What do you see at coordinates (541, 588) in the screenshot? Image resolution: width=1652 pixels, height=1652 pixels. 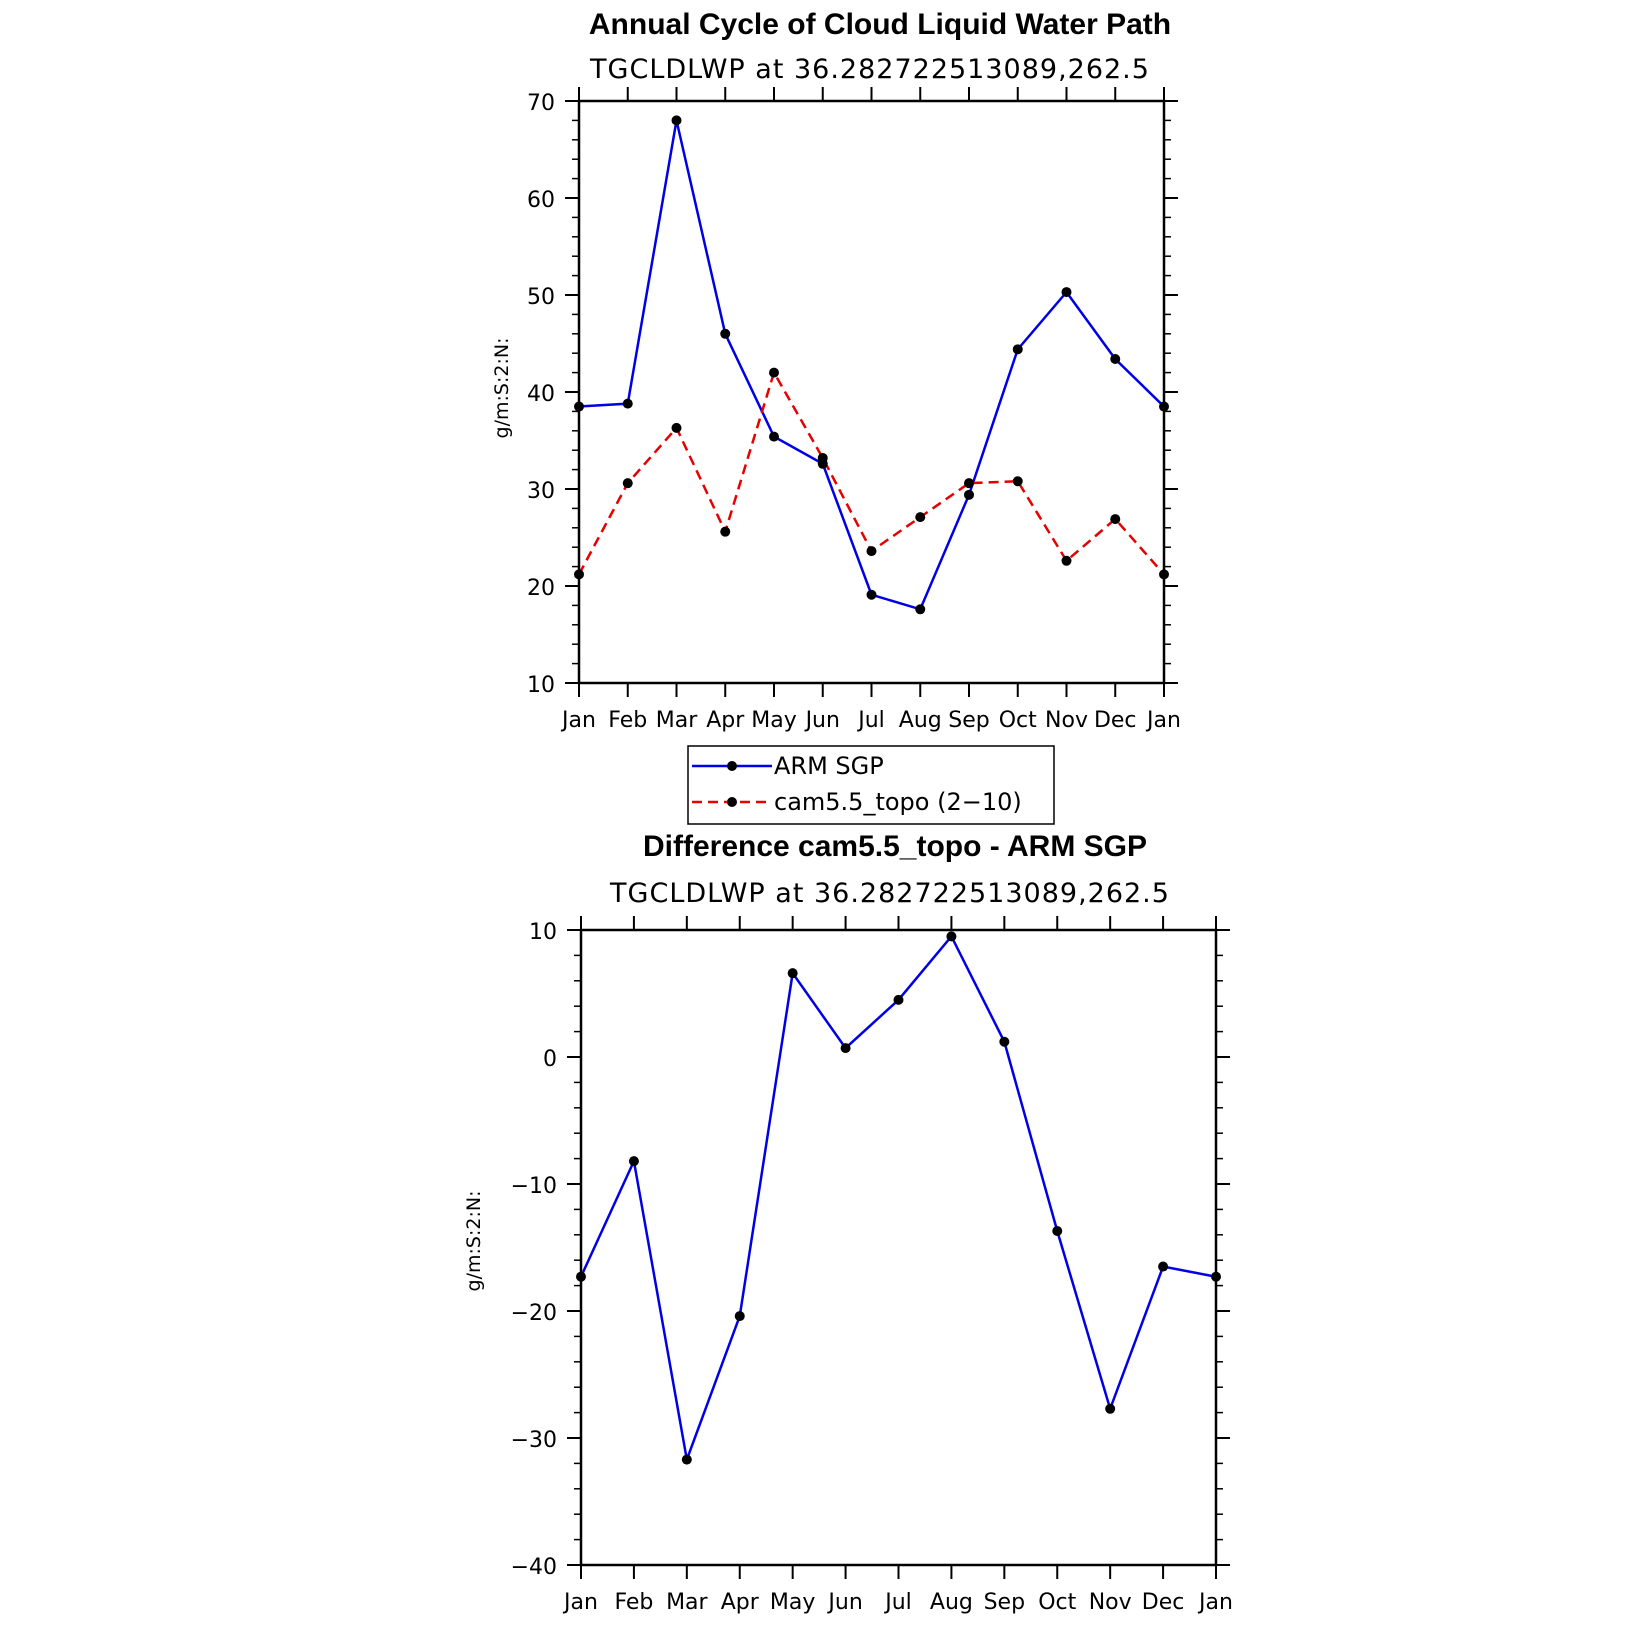 I see `y-tick-label: 20` at bounding box center [541, 588].